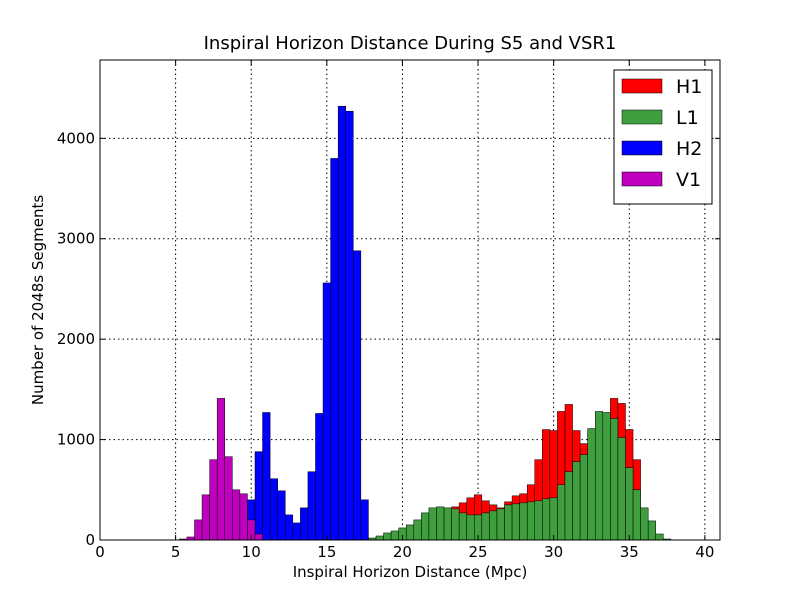  I want to click on x-tick-label: 30, so click(553, 552).